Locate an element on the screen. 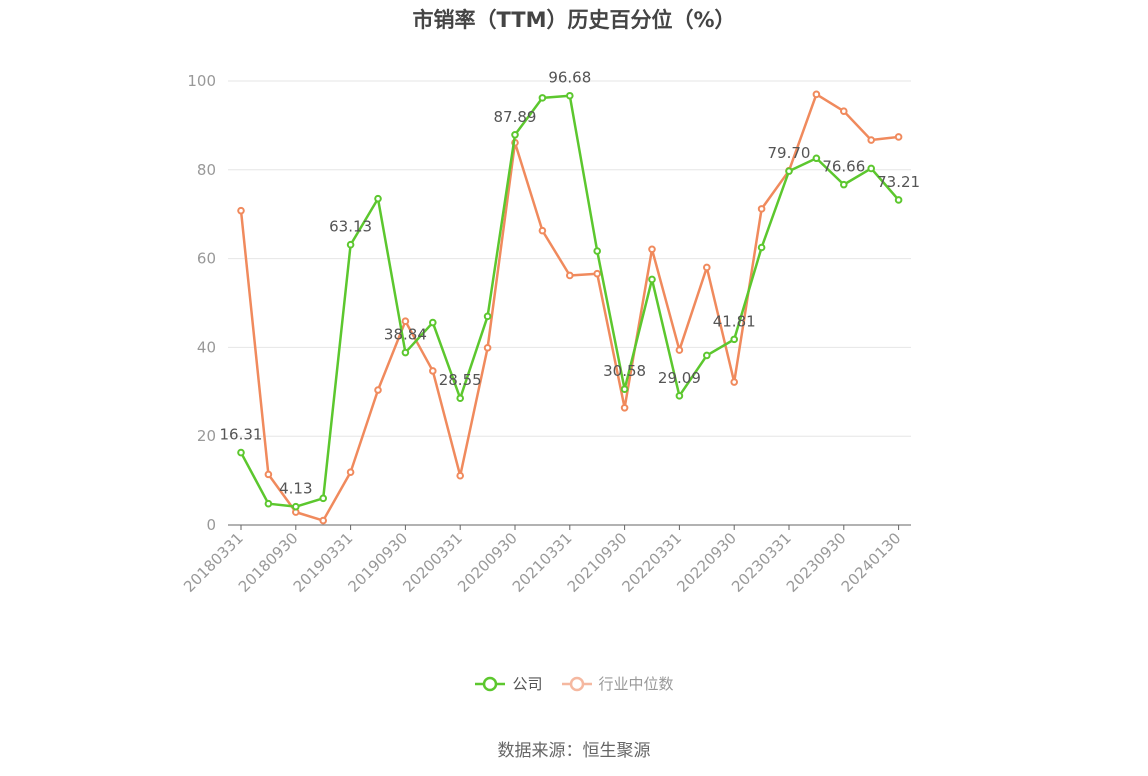  legend-label-company: 公司 is located at coordinates (527, 684).